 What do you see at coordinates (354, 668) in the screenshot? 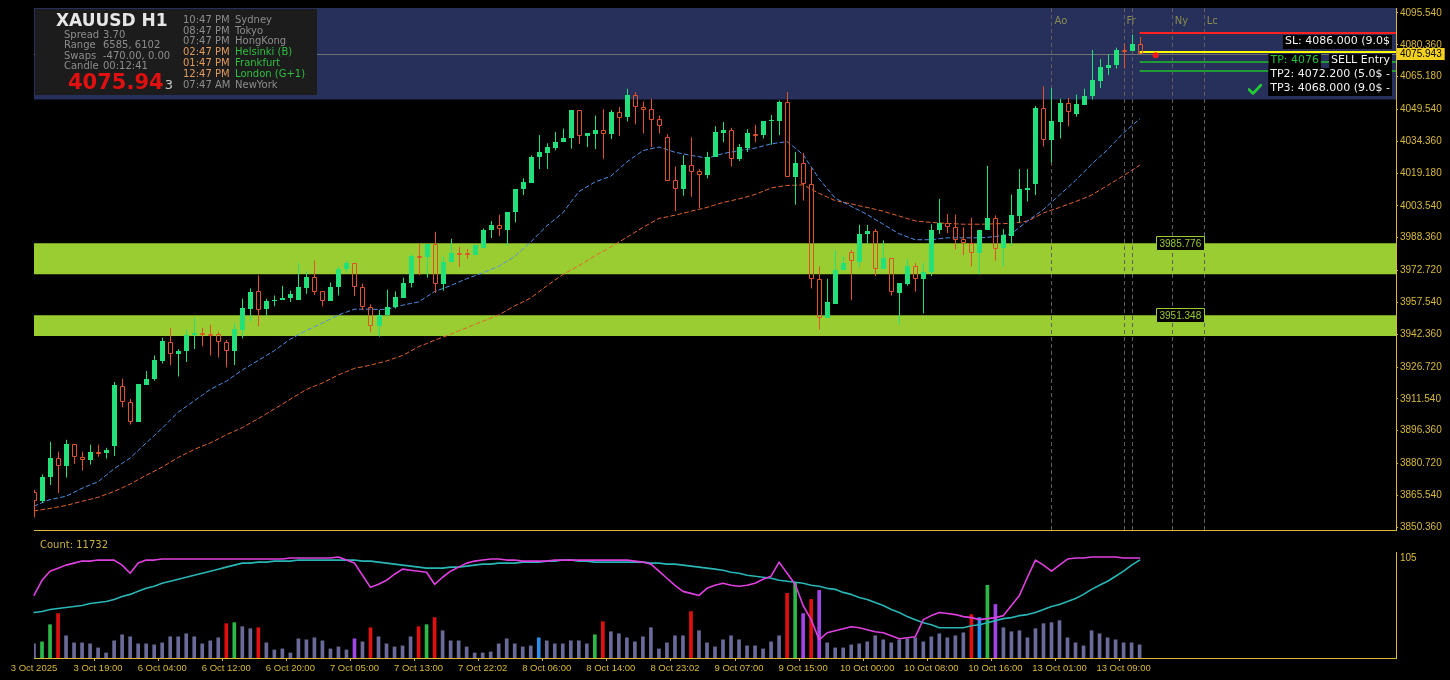
I see `x-tick-label: 7 Oct 05:00` at bounding box center [354, 668].